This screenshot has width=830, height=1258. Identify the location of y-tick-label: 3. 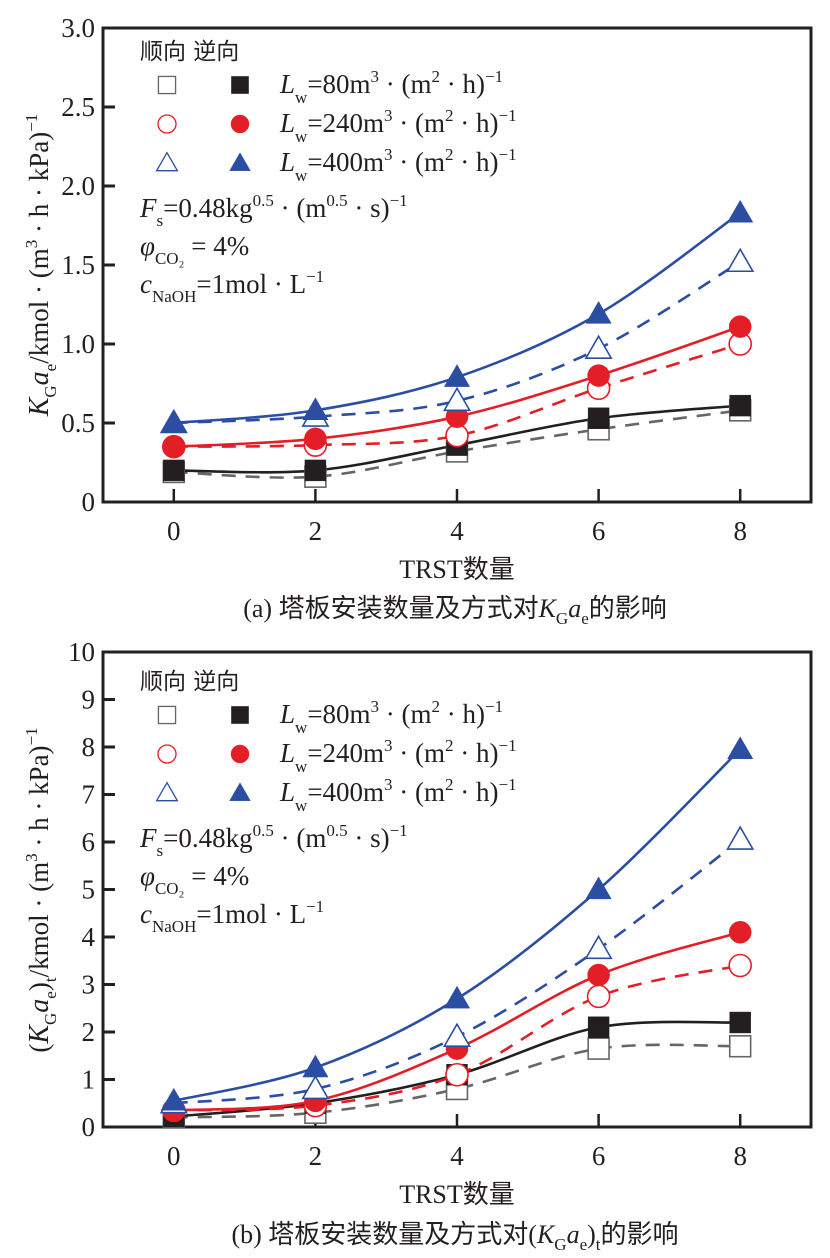
(89, 985).